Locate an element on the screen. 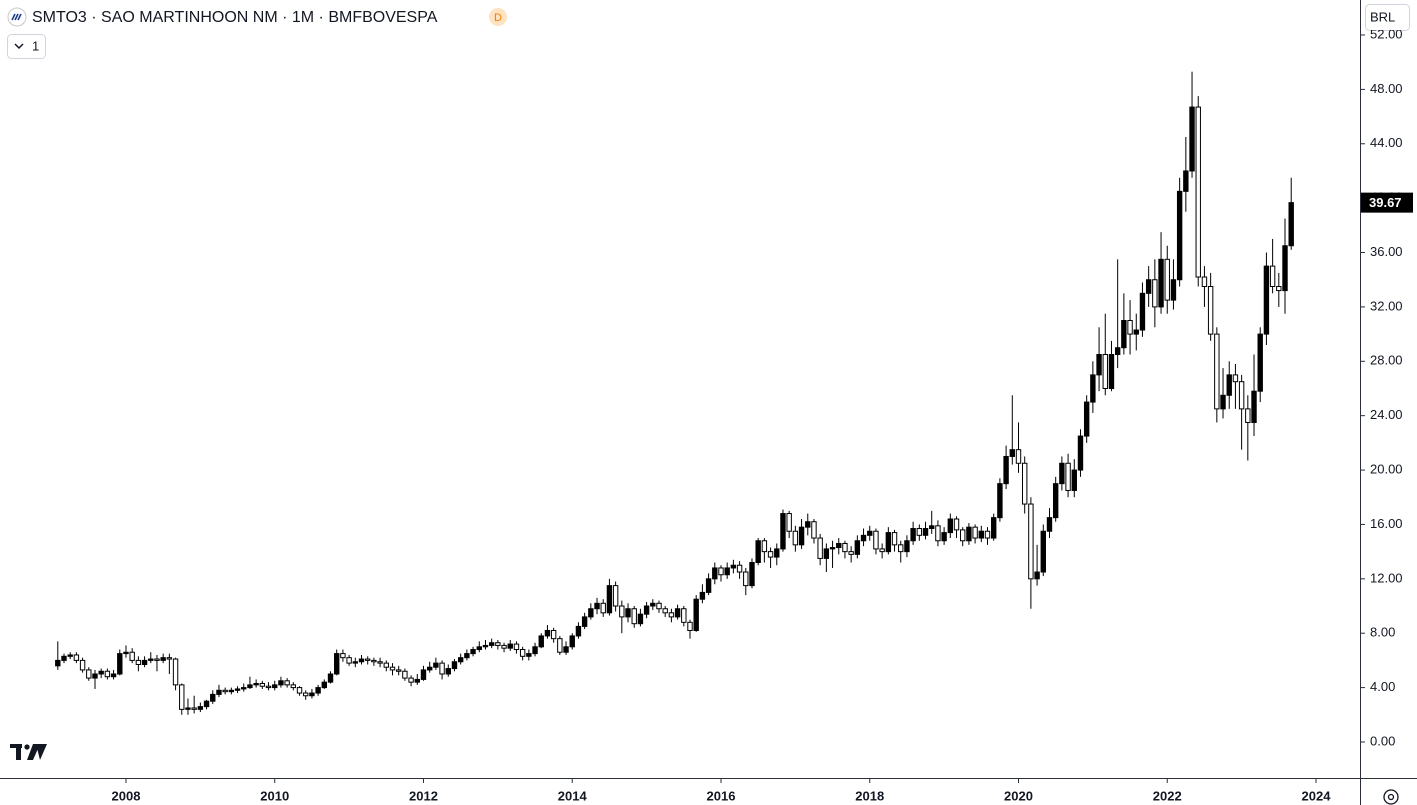 This screenshot has height=805, width=1417. badge is located at coordinates (498, 17).